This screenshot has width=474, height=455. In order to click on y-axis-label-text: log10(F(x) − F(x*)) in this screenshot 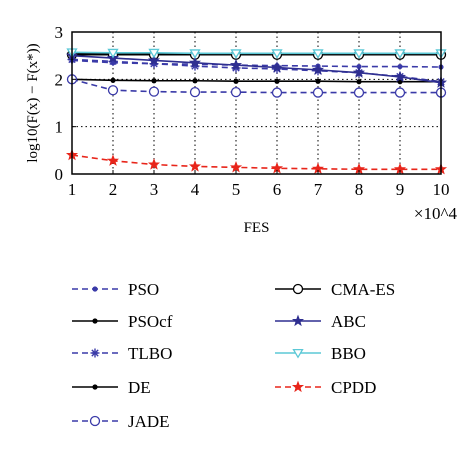, I will do `click(33, 102)`.